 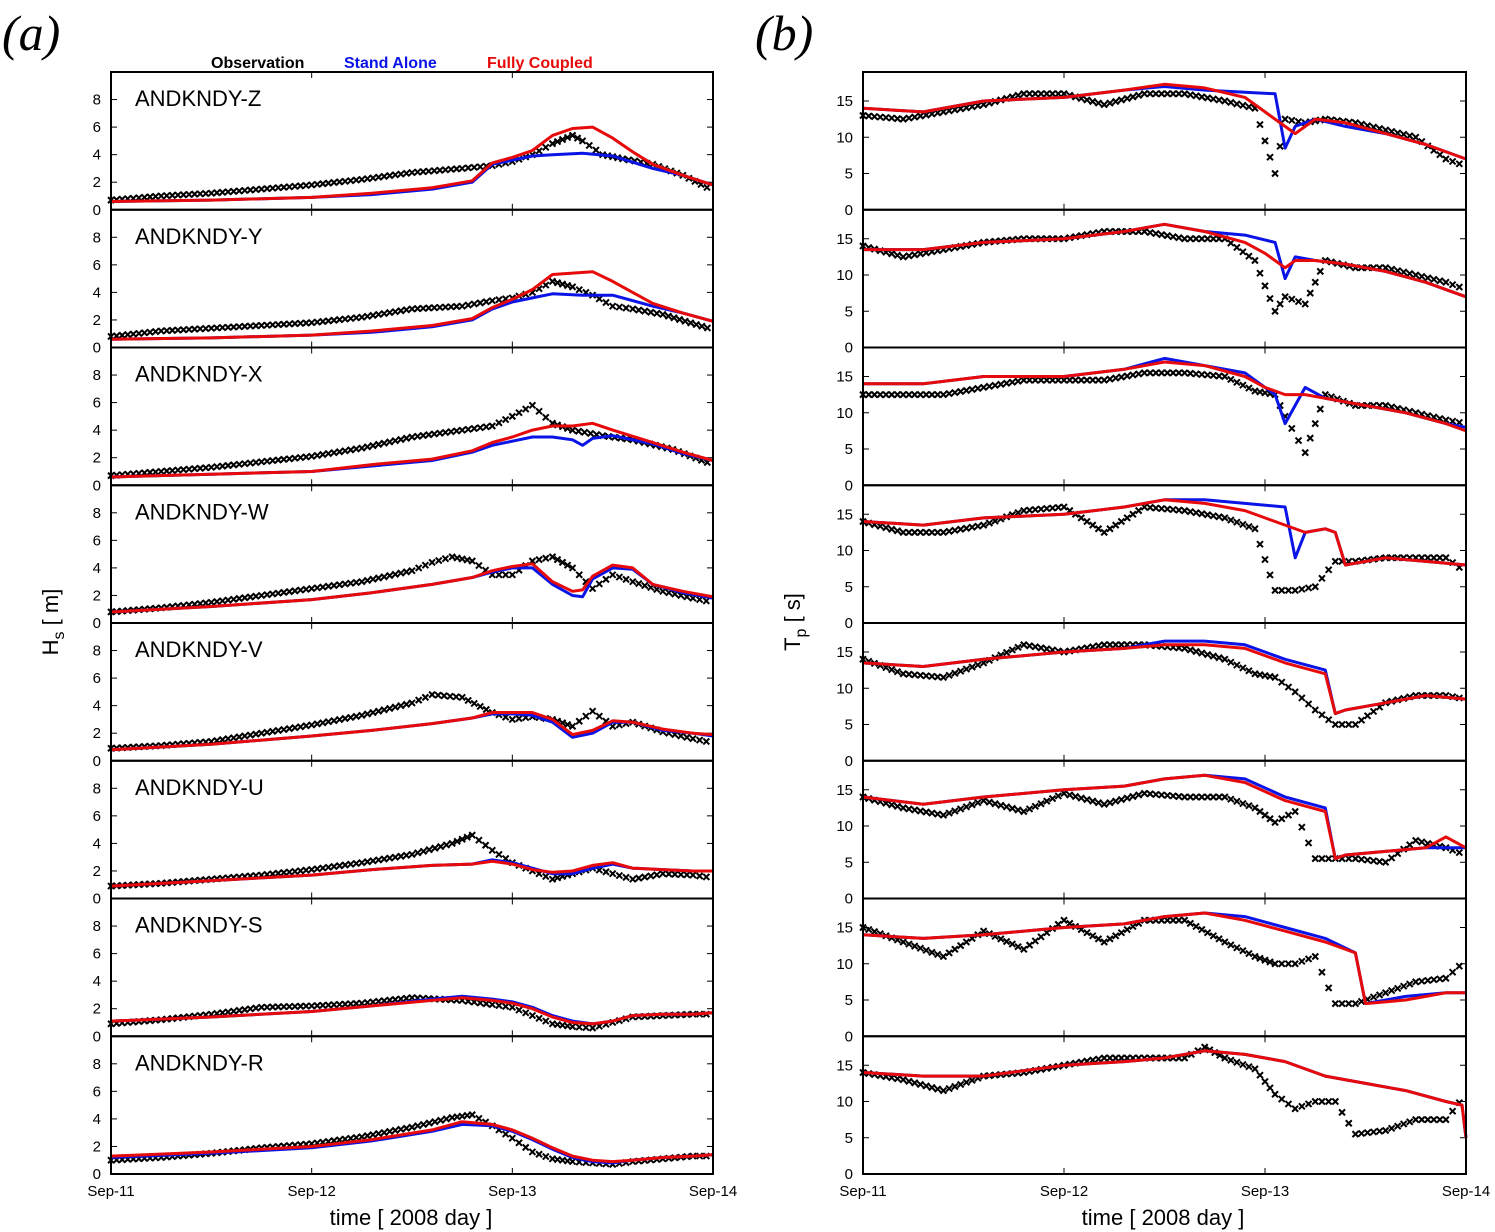 What do you see at coordinates (1152, 1109) in the screenshot?
I see `subplot-b-andkndy-r: 0 5 10 15` at bounding box center [1152, 1109].